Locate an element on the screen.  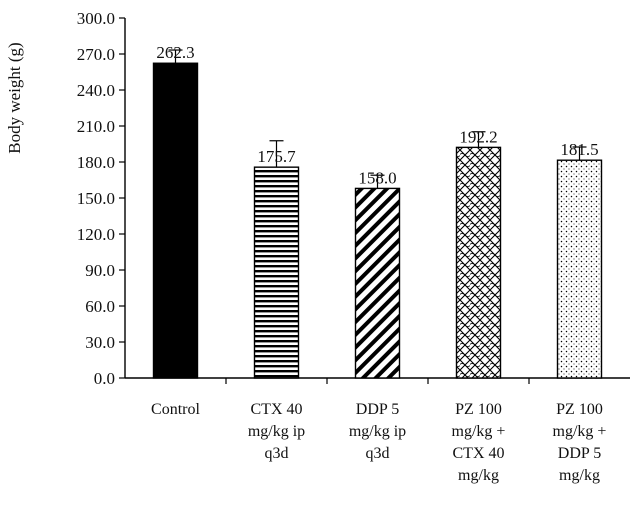
y-tick-label: 0.0 is located at coordinates (104, 378).